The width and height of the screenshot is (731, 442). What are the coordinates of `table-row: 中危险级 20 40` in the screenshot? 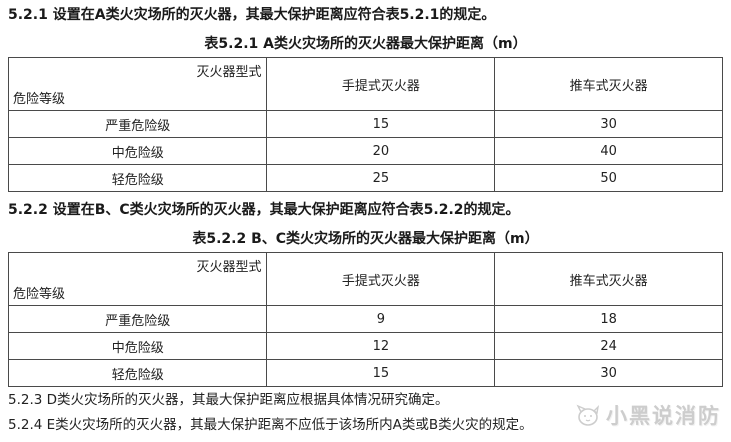 It's located at (365, 151).